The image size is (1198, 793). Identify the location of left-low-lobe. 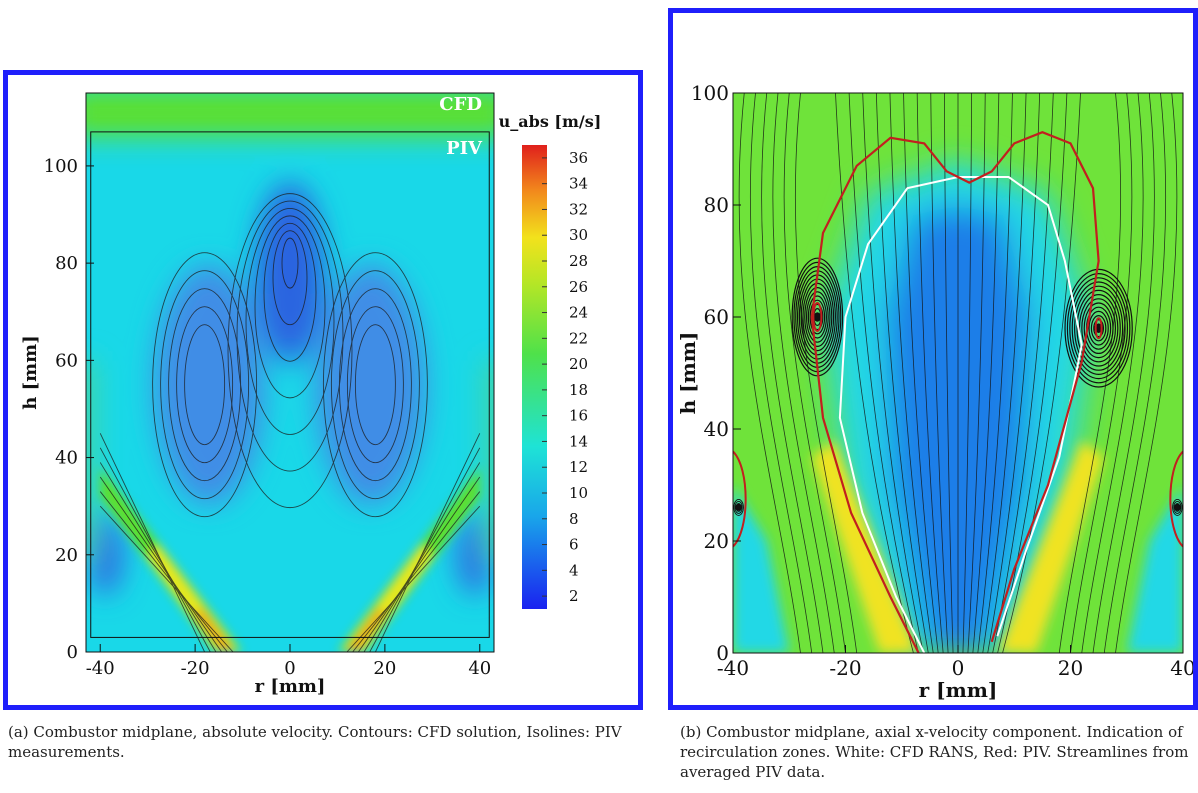
(209, 384).